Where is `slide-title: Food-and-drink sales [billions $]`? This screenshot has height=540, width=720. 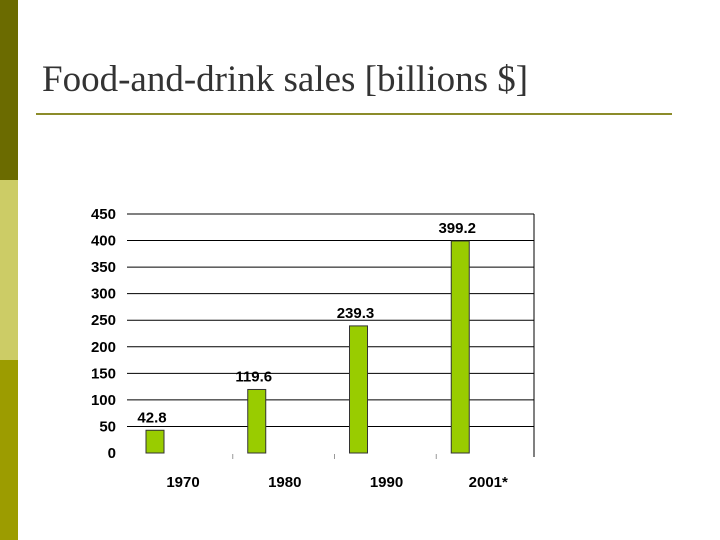
slide-title: Food-and-drink sales [billions $] is located at coordinates (285, 79).